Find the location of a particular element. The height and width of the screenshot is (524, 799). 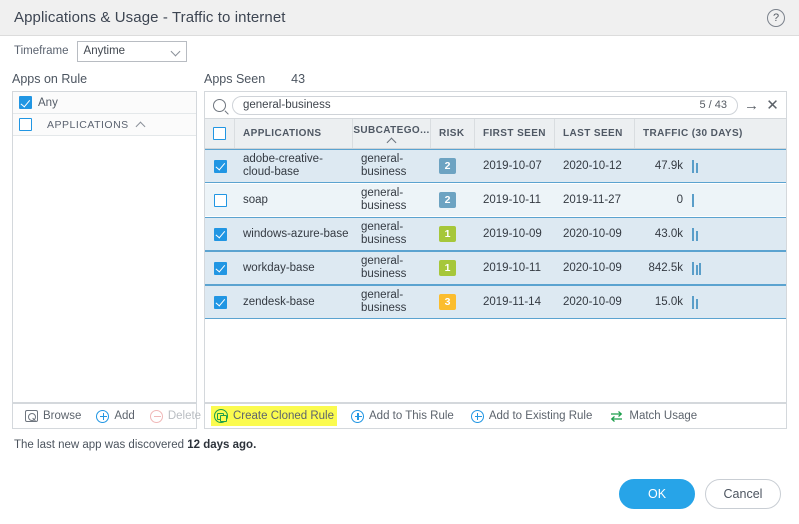

browse-label: Browse is located at coordinates (62, 416).